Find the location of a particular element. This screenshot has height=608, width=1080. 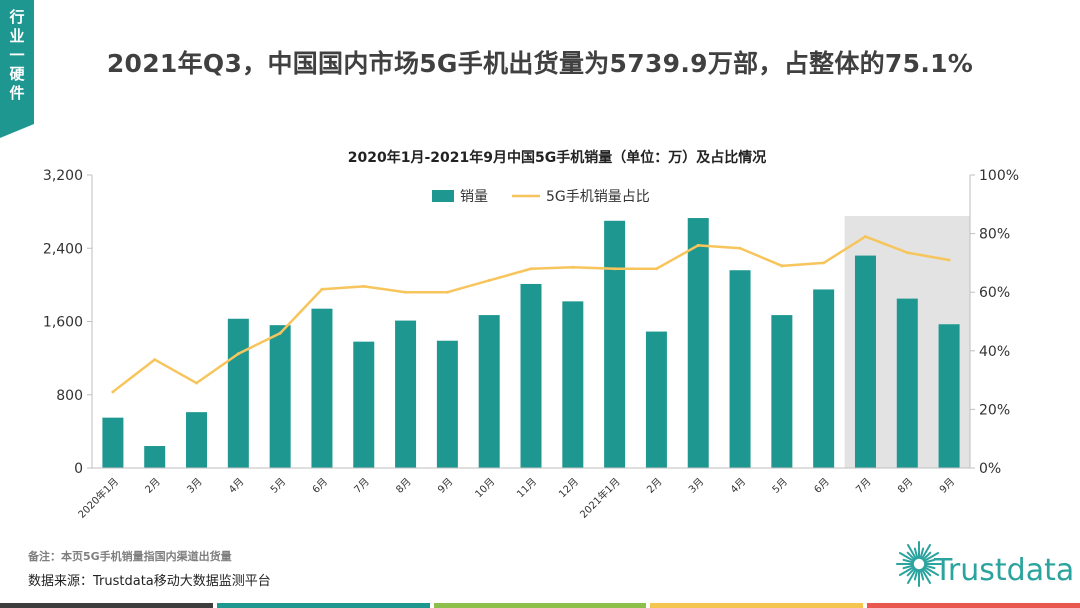

left-tick-label: 0 is located at coordinates (78, 469).